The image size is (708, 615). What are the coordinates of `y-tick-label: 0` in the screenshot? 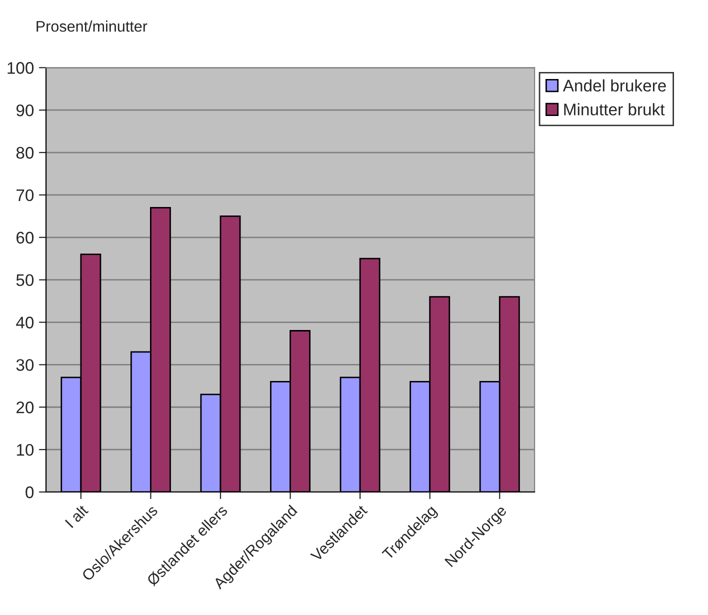 It's located at (30, 492).